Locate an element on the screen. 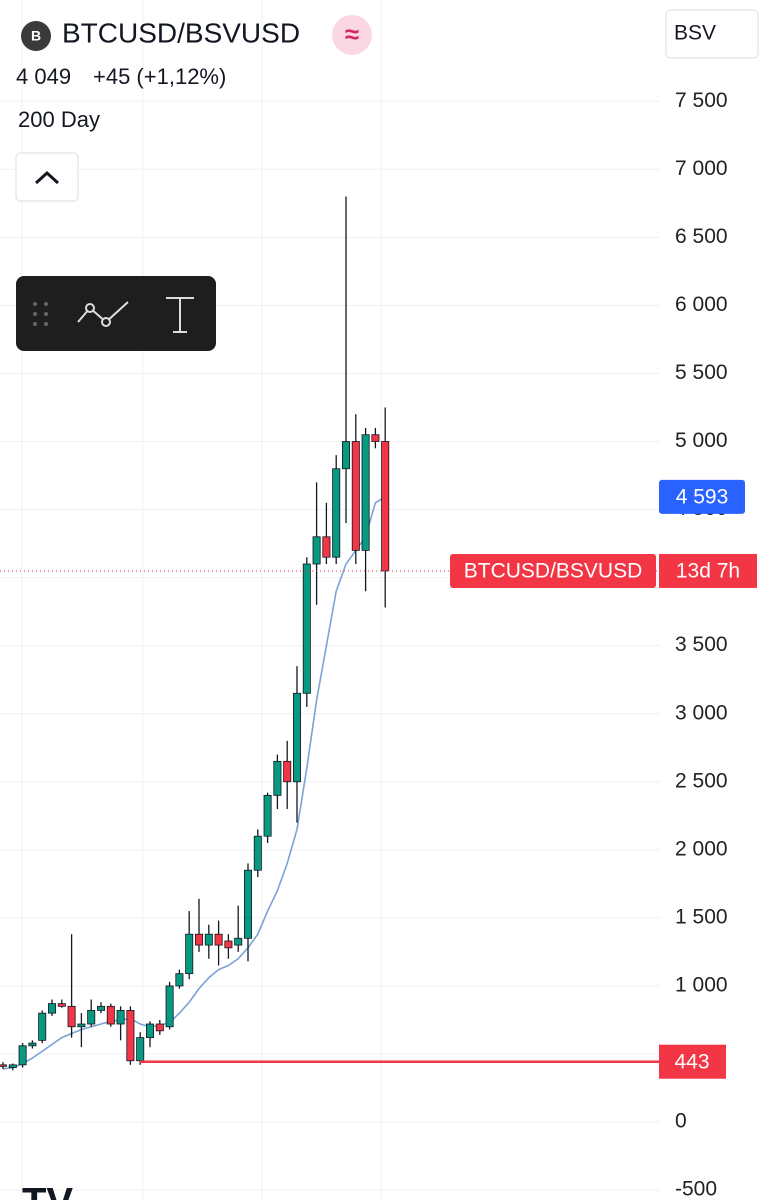 The height and width of the screenshot is (1200, 767). price: 4 049 is located at coordinates (43, 76).